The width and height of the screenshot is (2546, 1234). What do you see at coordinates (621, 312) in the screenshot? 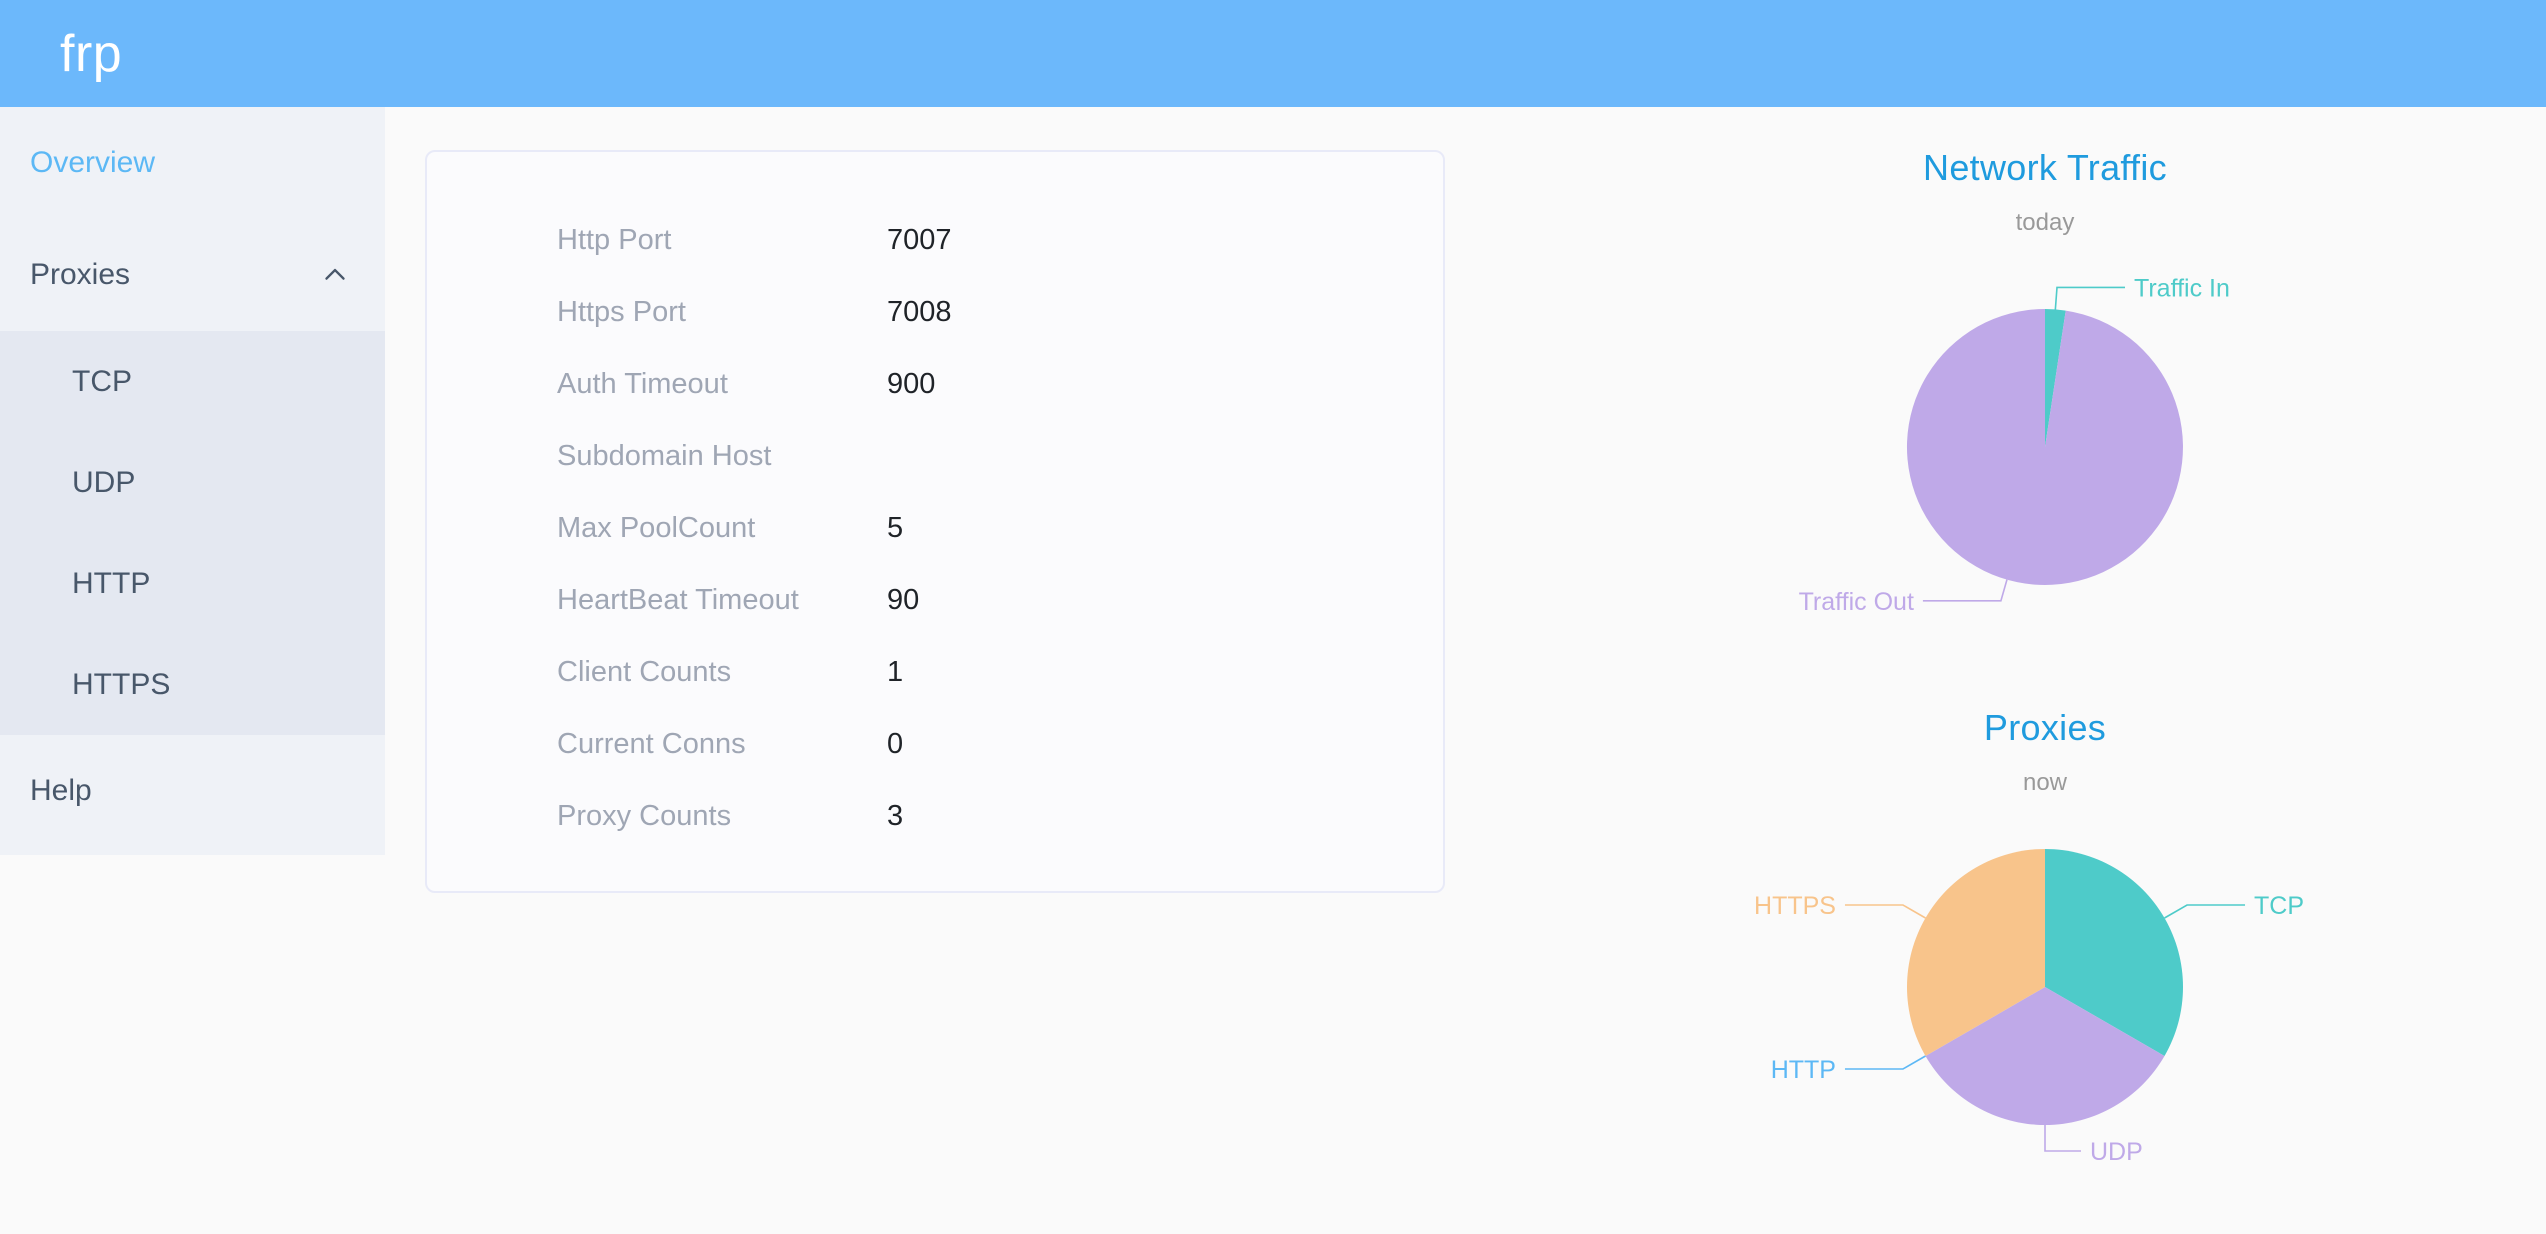
I see `server-info-label: Https Port` at bounding box center [621, 312].